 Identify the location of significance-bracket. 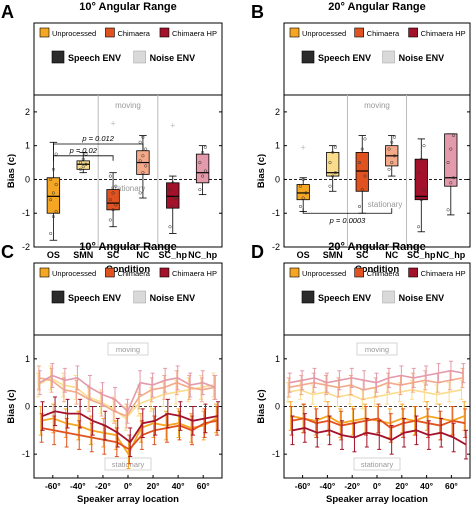
(83, 158).